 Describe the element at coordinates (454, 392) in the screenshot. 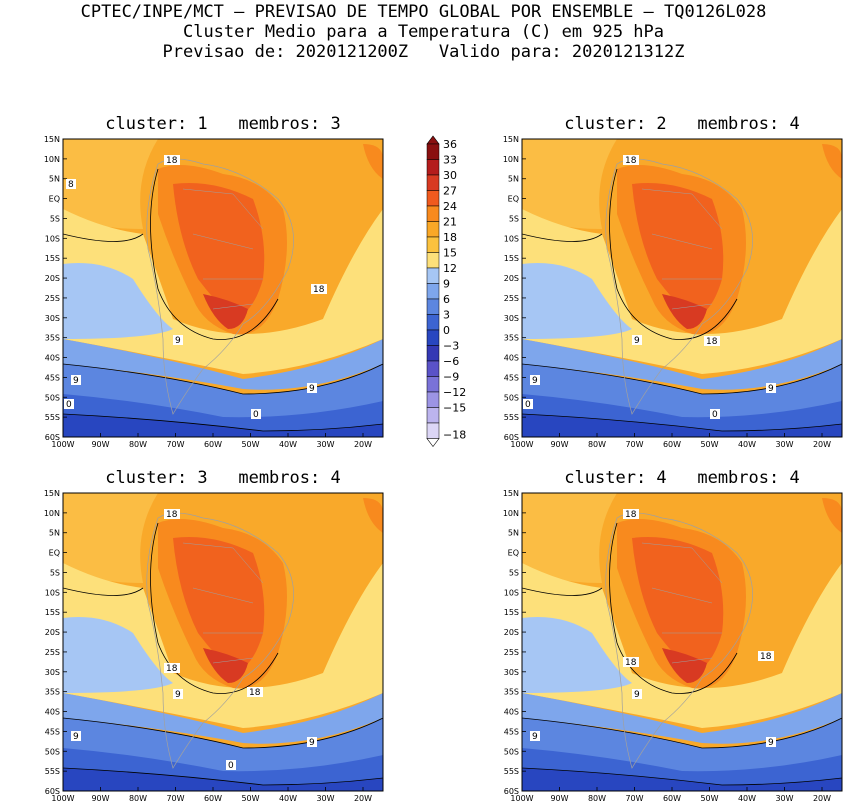

I see `colorbar-label: −12` at that location.